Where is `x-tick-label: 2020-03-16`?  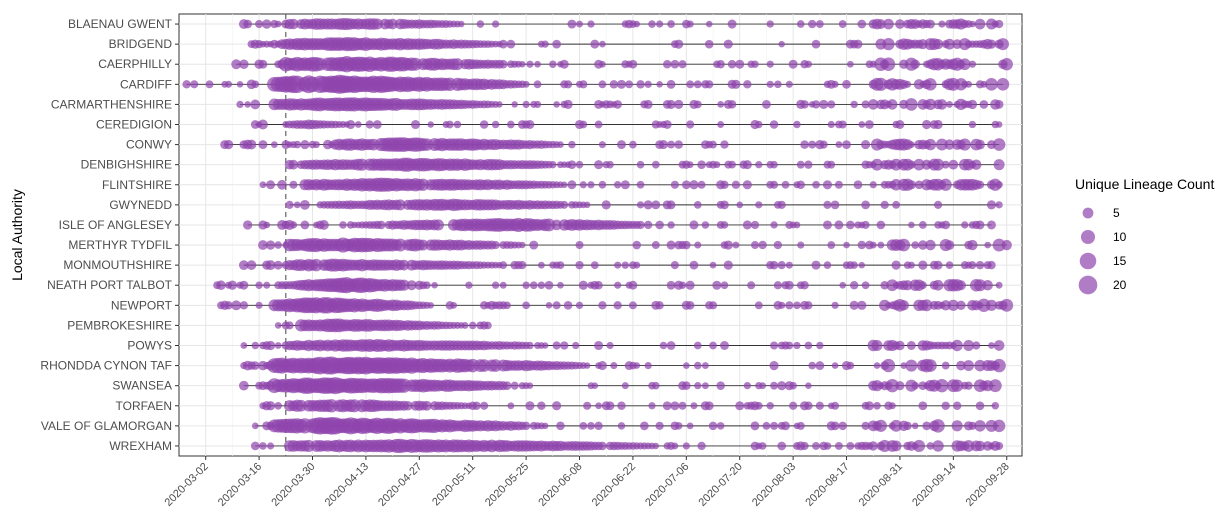
x-tick-label: 2020-03-16 is located at coordinates (240, 485).